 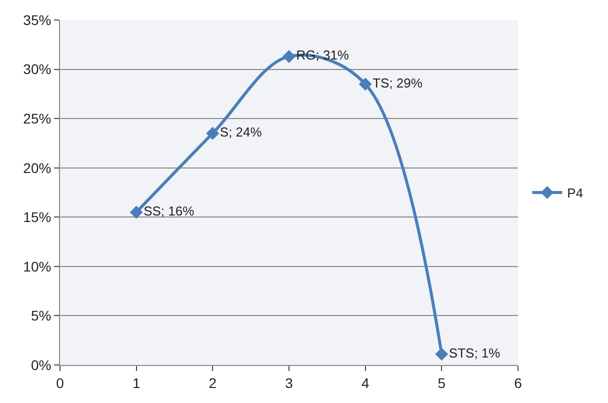 I want to click on y-tick-label: 10%, so click(x=37, y=266).